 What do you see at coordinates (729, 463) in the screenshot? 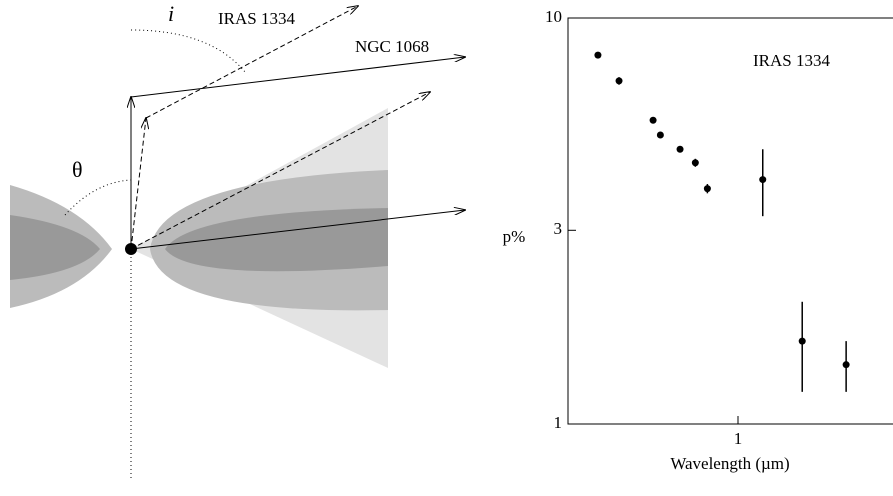
I see `x-axis-label: Wavelength (µm)` at bounding box center [729, 463].